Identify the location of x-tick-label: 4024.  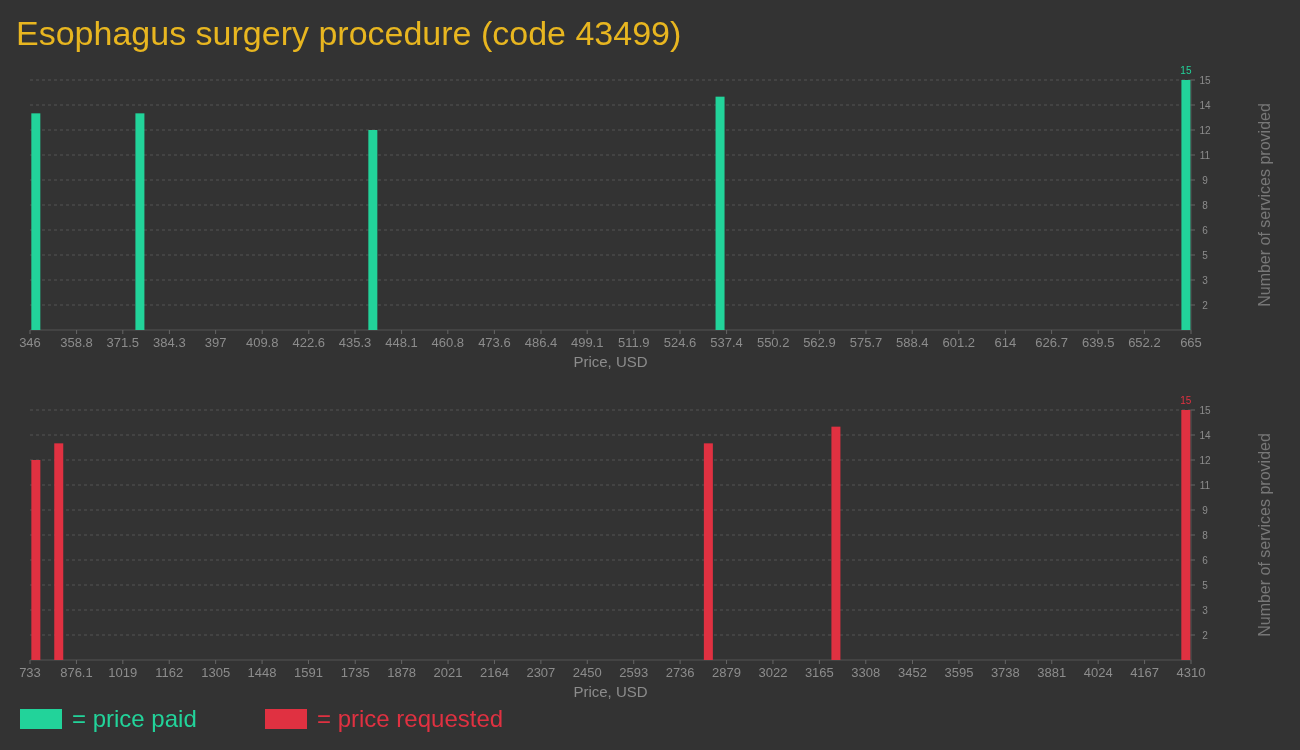
(1098, 672).